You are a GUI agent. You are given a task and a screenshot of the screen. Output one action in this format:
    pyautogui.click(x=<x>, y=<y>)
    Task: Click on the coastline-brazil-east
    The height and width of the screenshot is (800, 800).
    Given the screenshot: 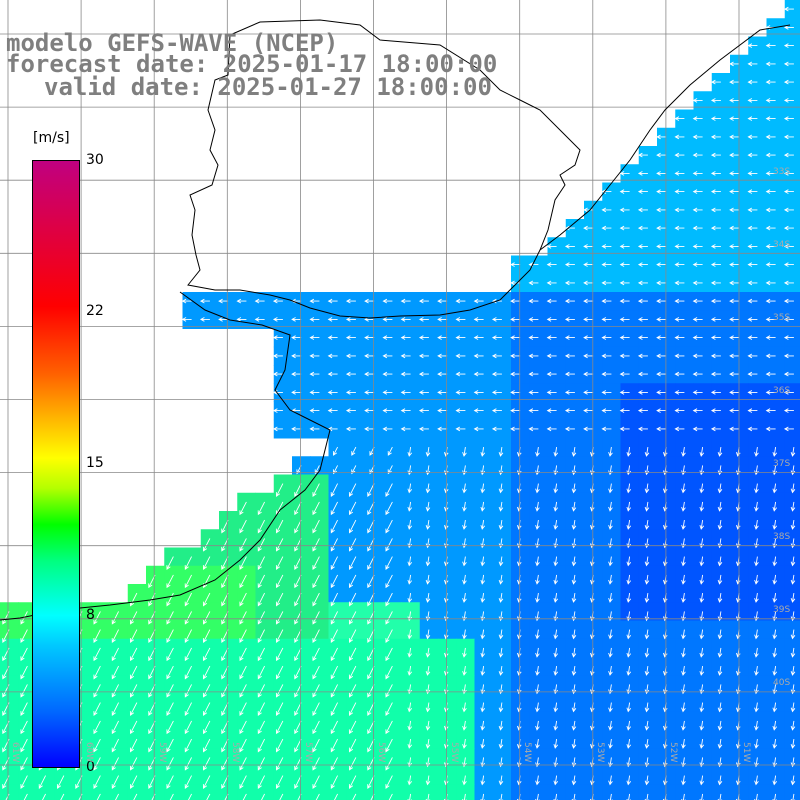 What is the action you would take?
    pyautogui.click(x=665, y=137)
    